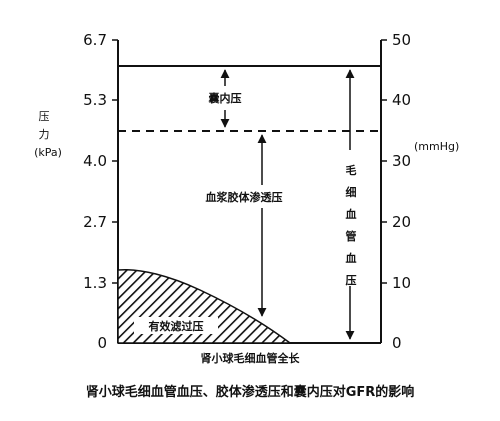  Describe the element at coordinates (401, 222) in the screenshot. I see `right-tick-20: 20` at that location.